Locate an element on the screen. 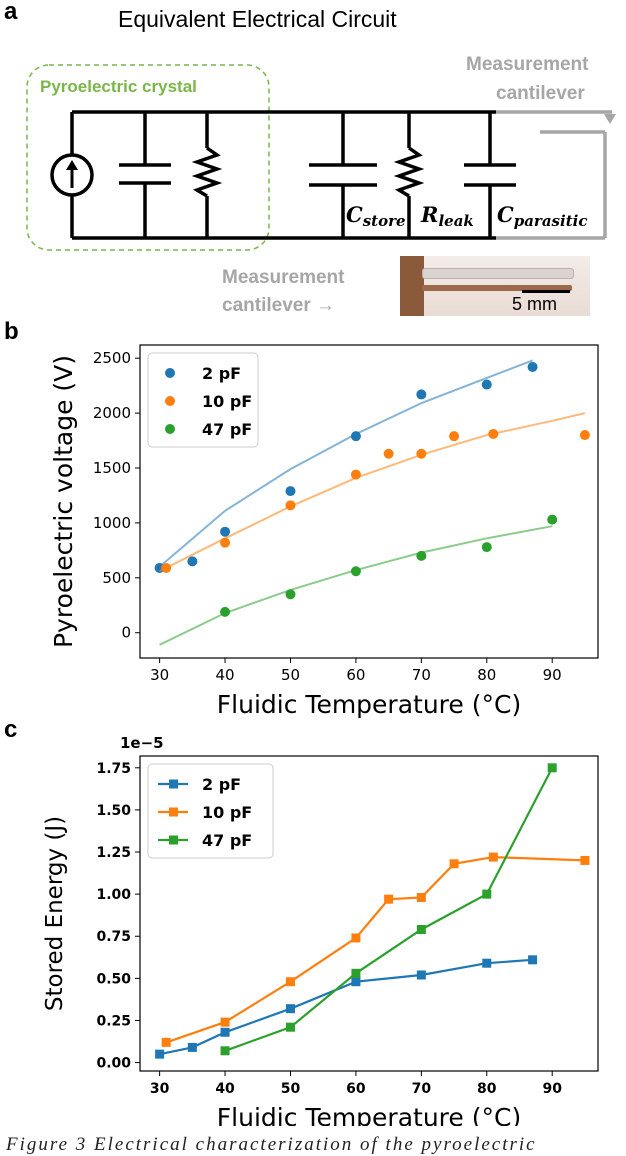 The width and height of the screenshot is (626, 1156). y-tick-label: 0.75 is located at coordinates (113, 937).